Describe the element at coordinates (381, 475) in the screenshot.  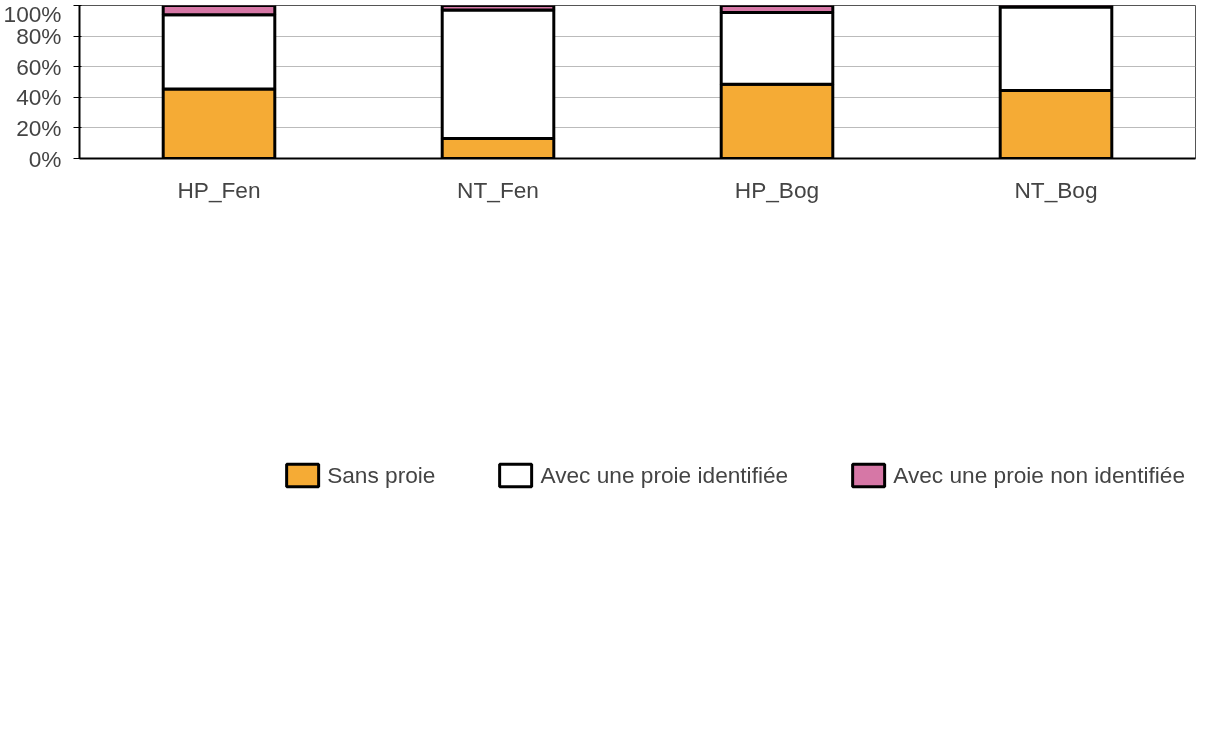
I see `legend-label: Sans proie` at that location.